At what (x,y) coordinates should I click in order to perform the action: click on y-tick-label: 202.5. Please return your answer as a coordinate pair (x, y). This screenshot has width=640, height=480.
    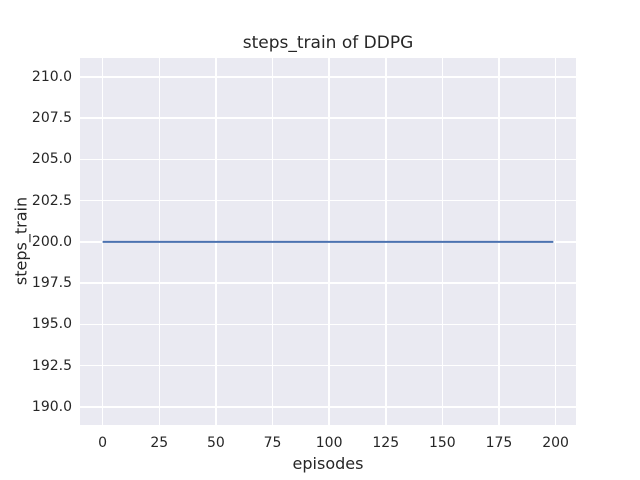
    Looking at the image, I should click on (51, 200).